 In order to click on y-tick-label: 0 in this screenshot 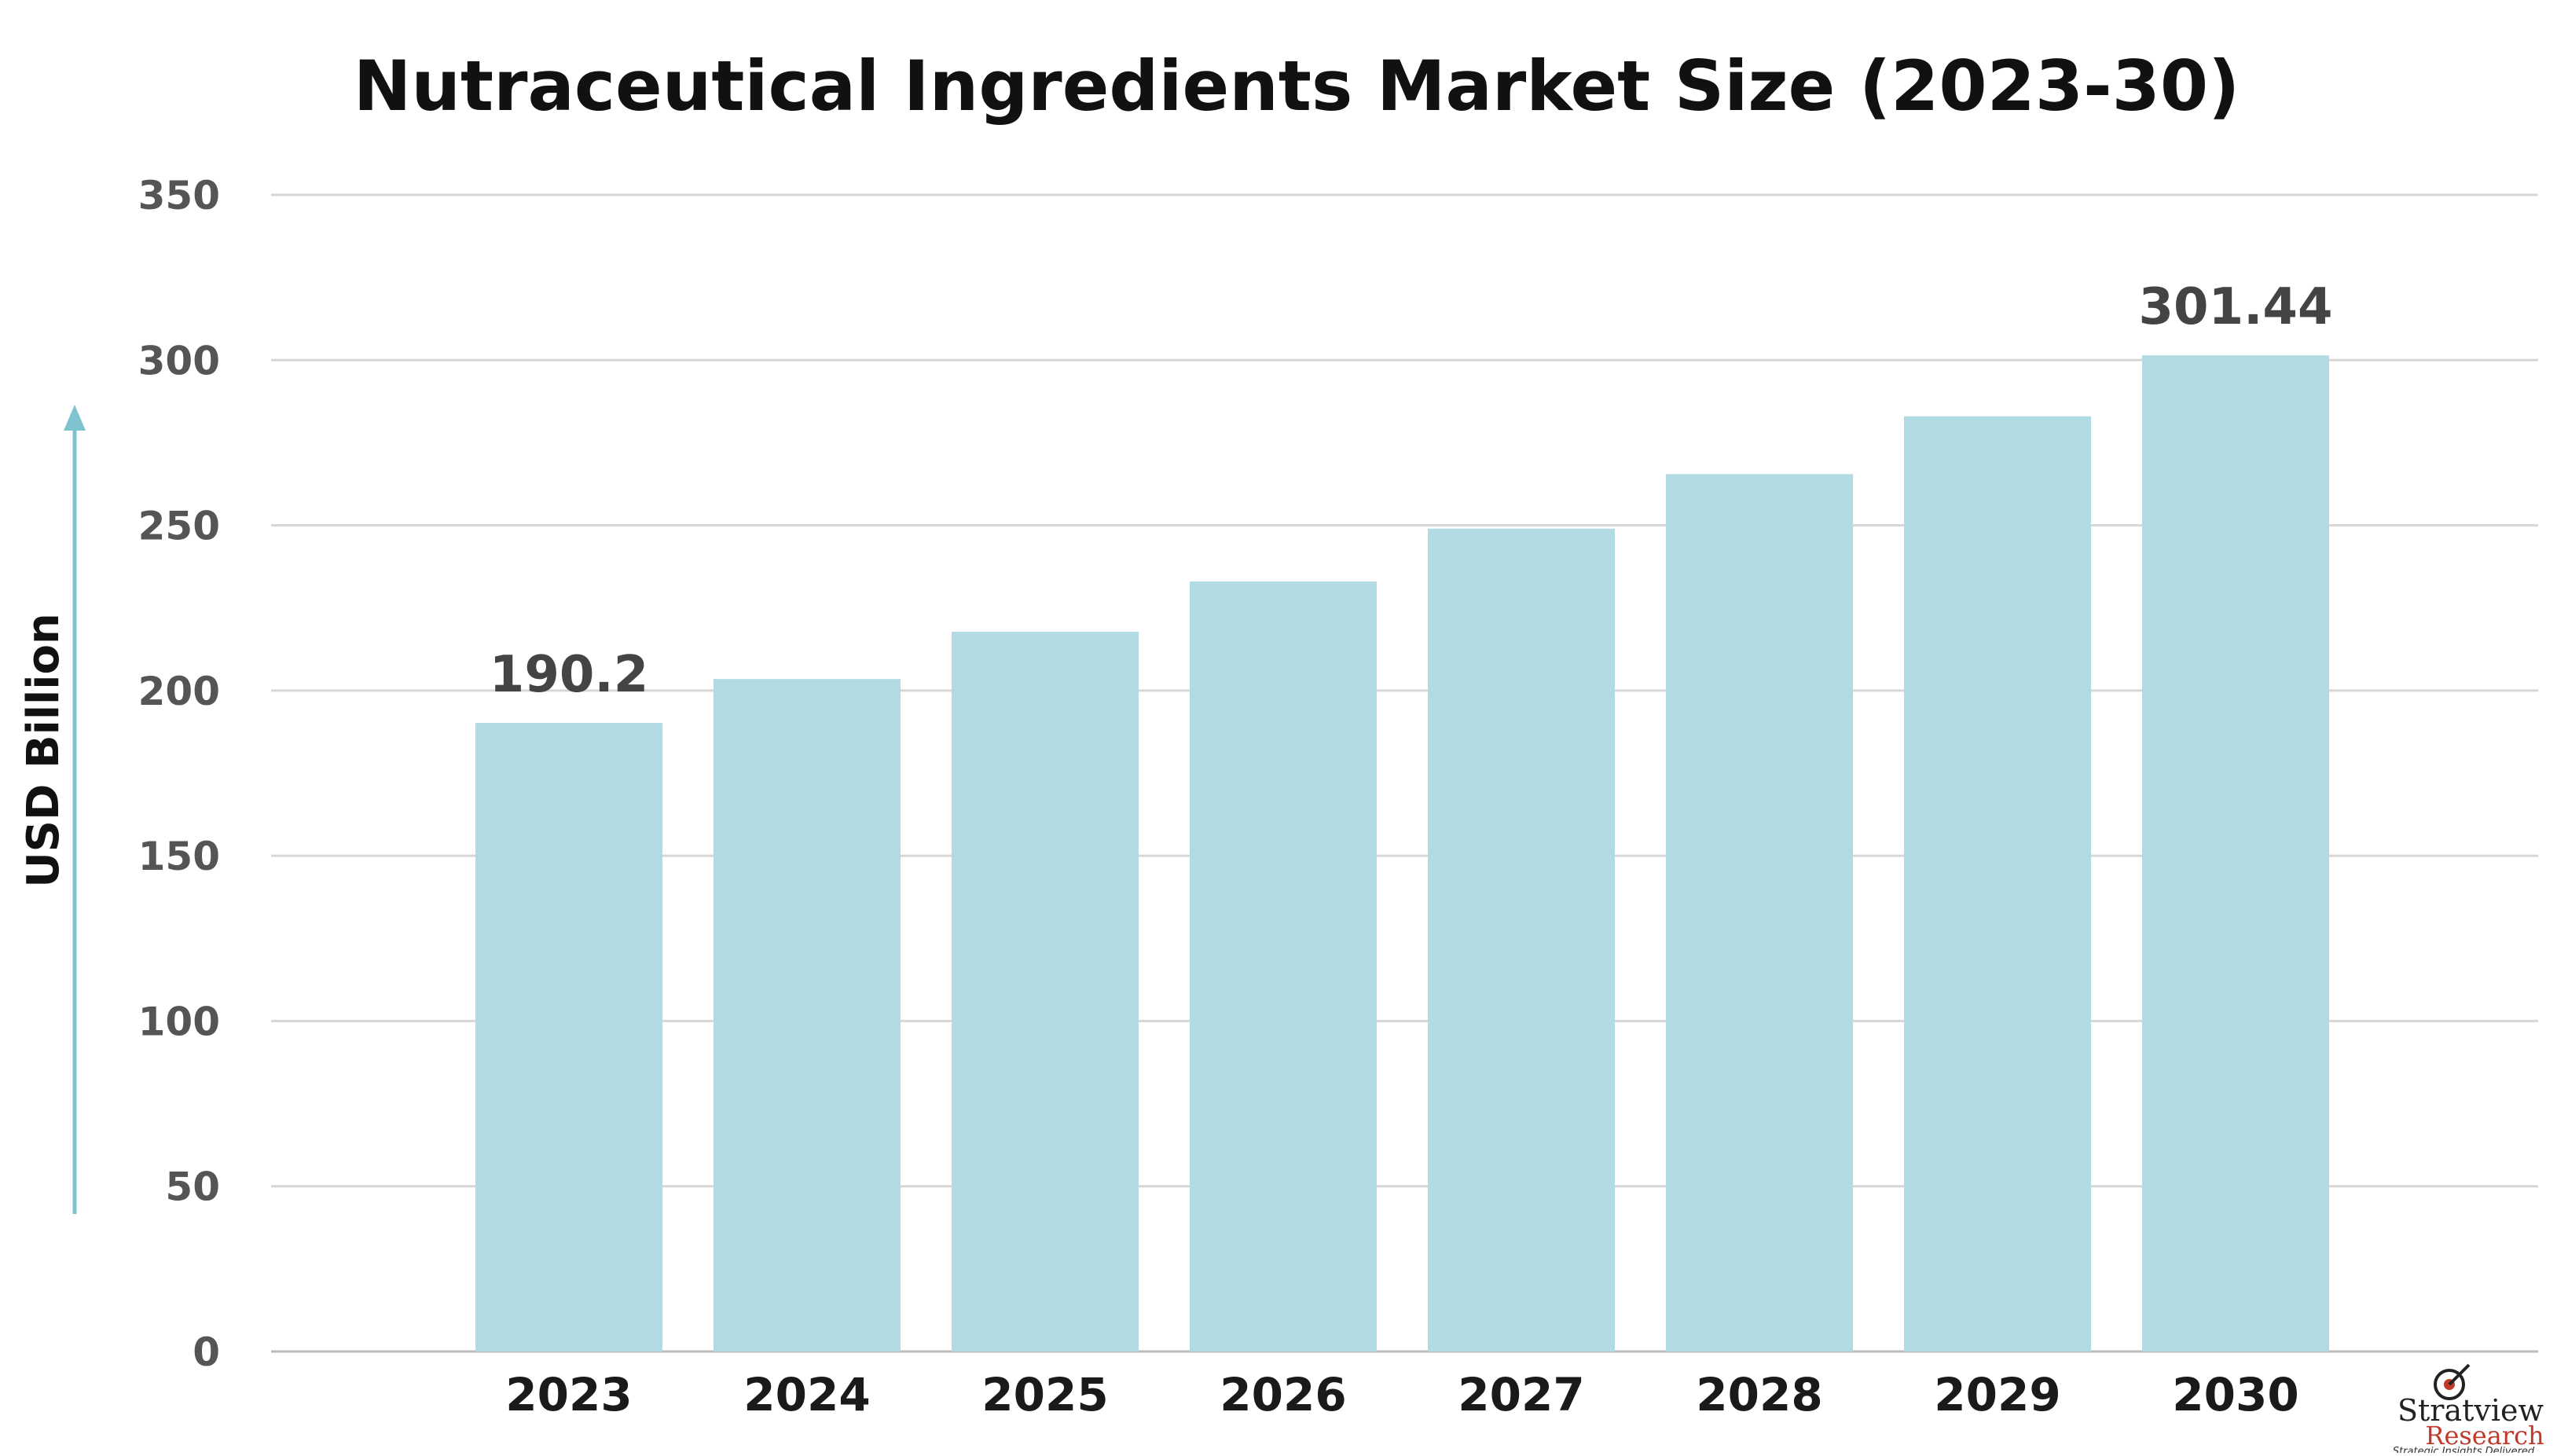, I will do `click(207, 1352)`.